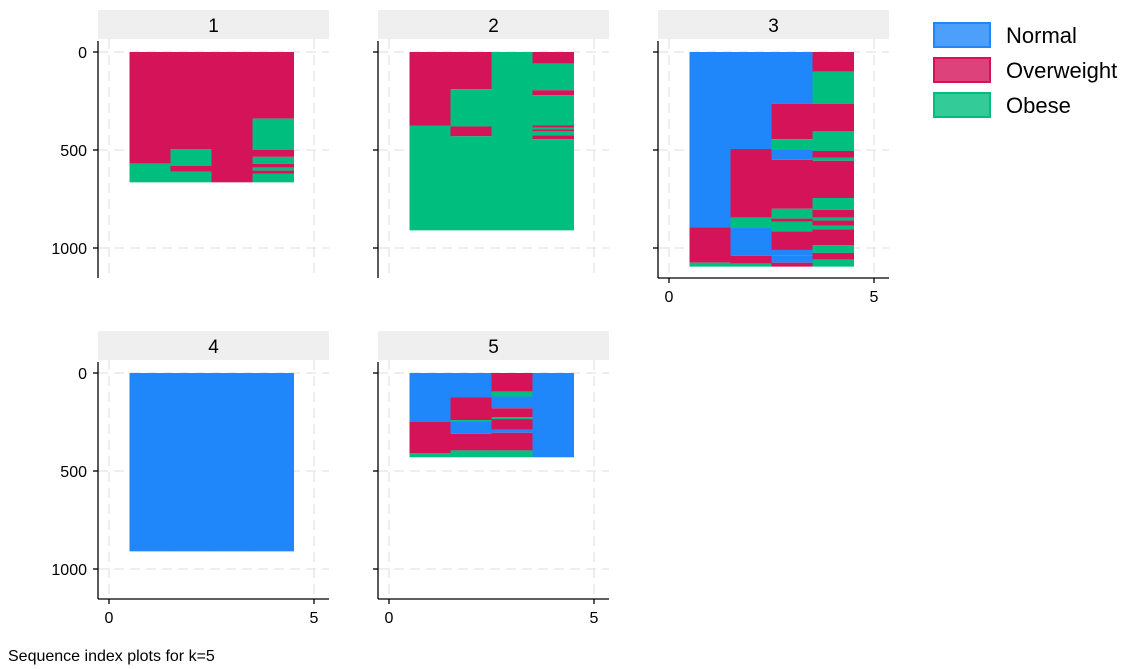 This screenshot has width=1140, height=669. I want to click on panel-title: 2, so click(493, 26).